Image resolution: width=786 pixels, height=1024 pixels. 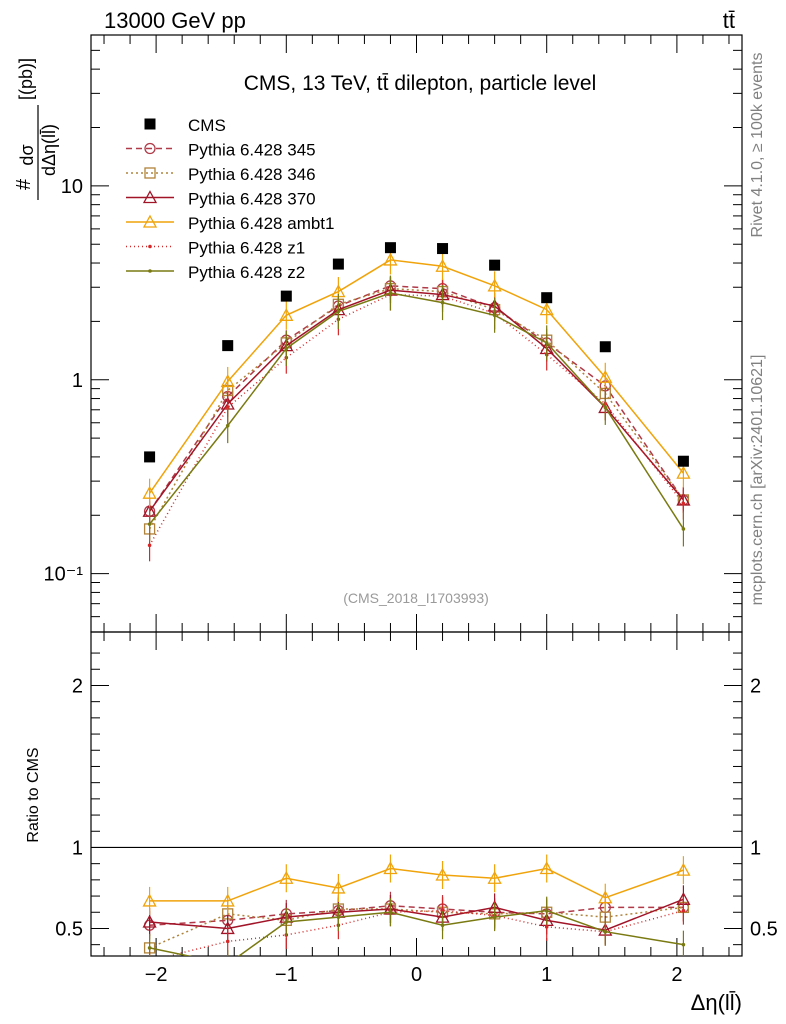 I want to click on ratio-y-tick-label: 1, so click(x=77, y=848).